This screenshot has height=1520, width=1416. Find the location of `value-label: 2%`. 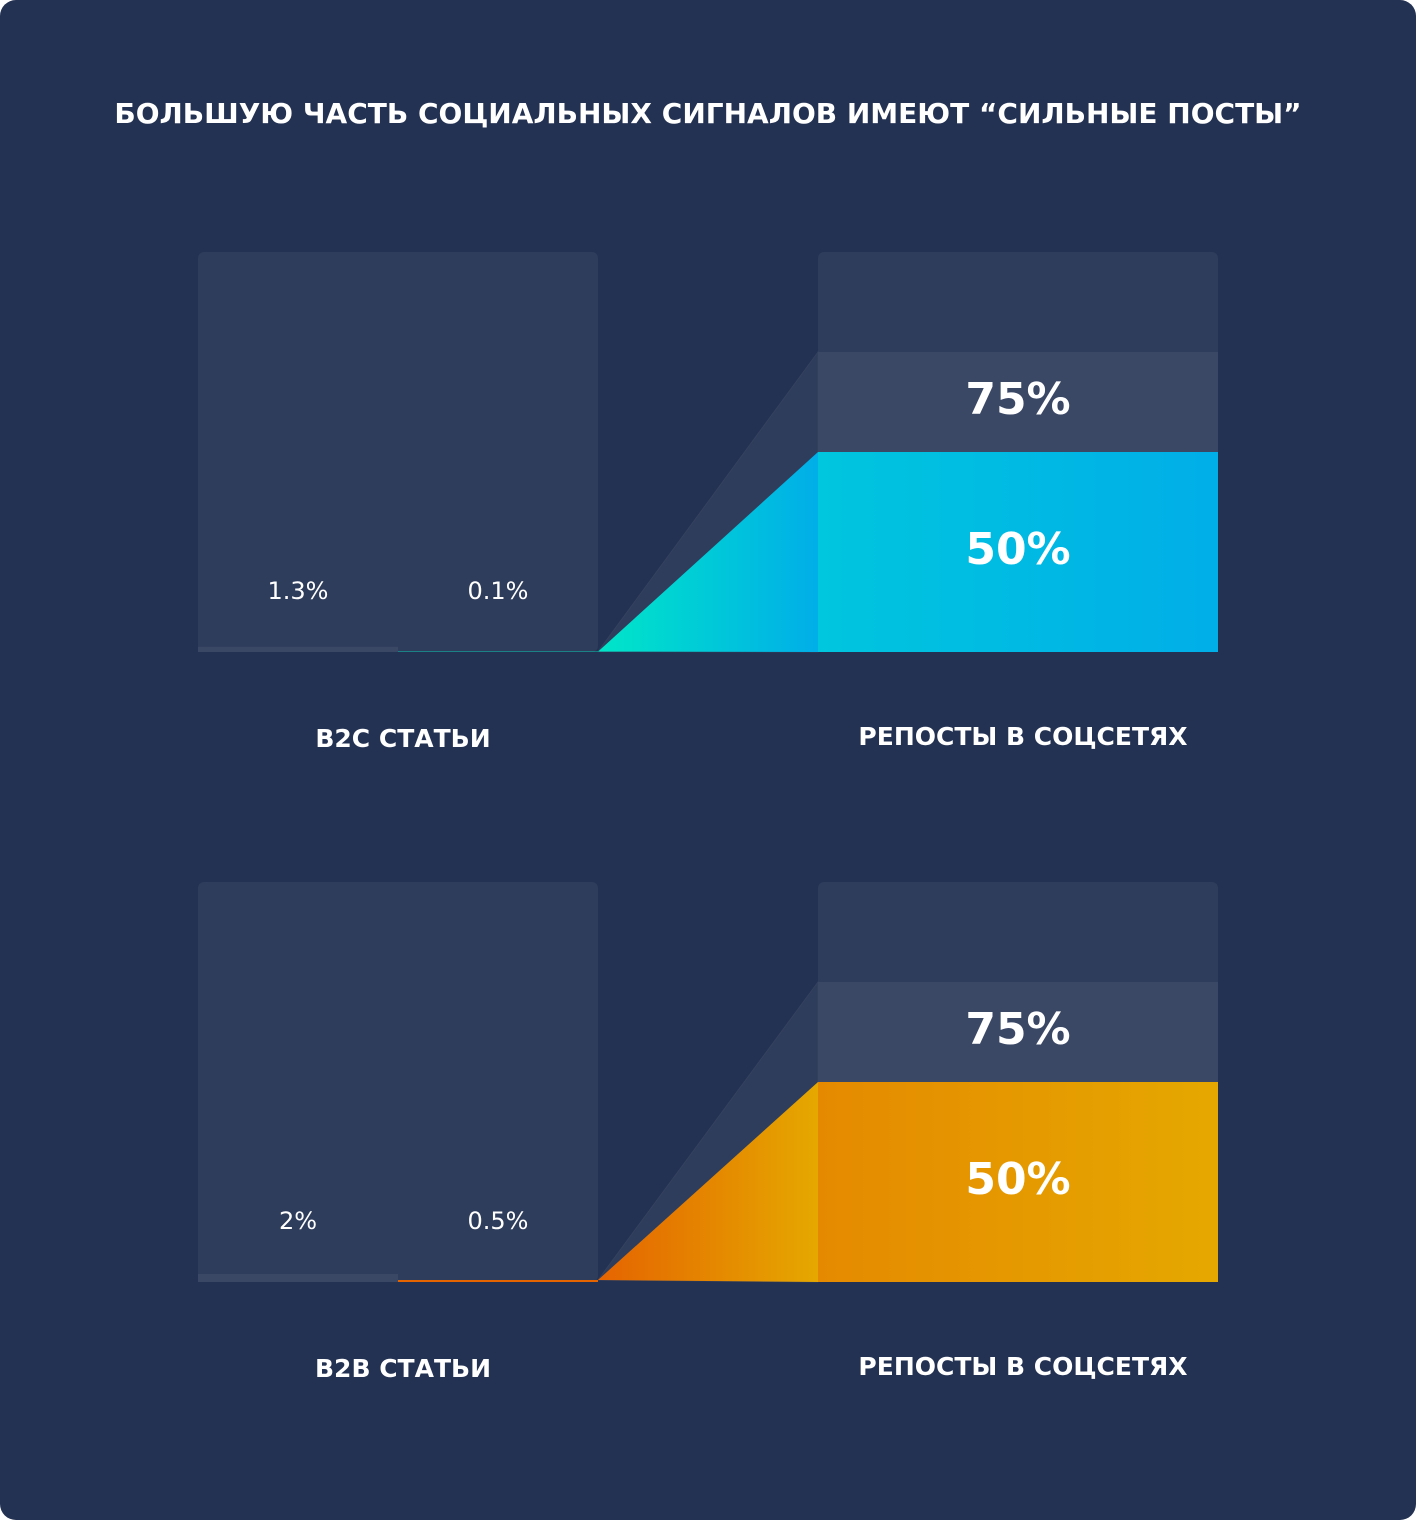

value-label: 2% is located at coordinates (298, 1221).